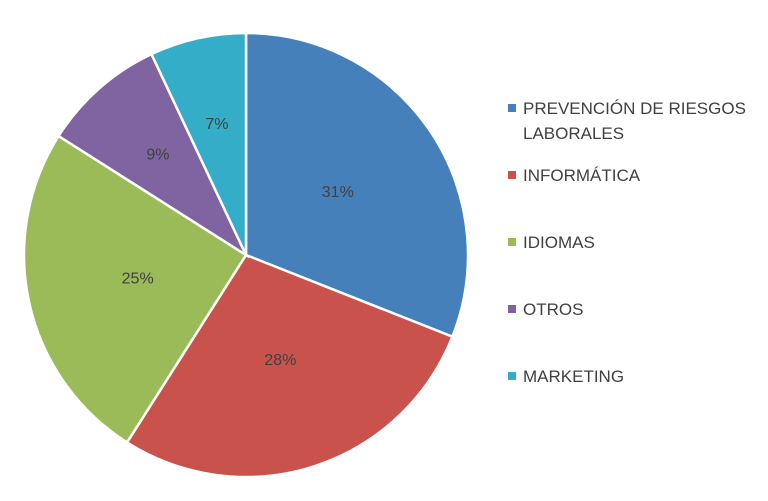 Image resolution: width=768 pixels, height=501 pixels. I want to click on legend-label: OTROS, so click(553, 309).